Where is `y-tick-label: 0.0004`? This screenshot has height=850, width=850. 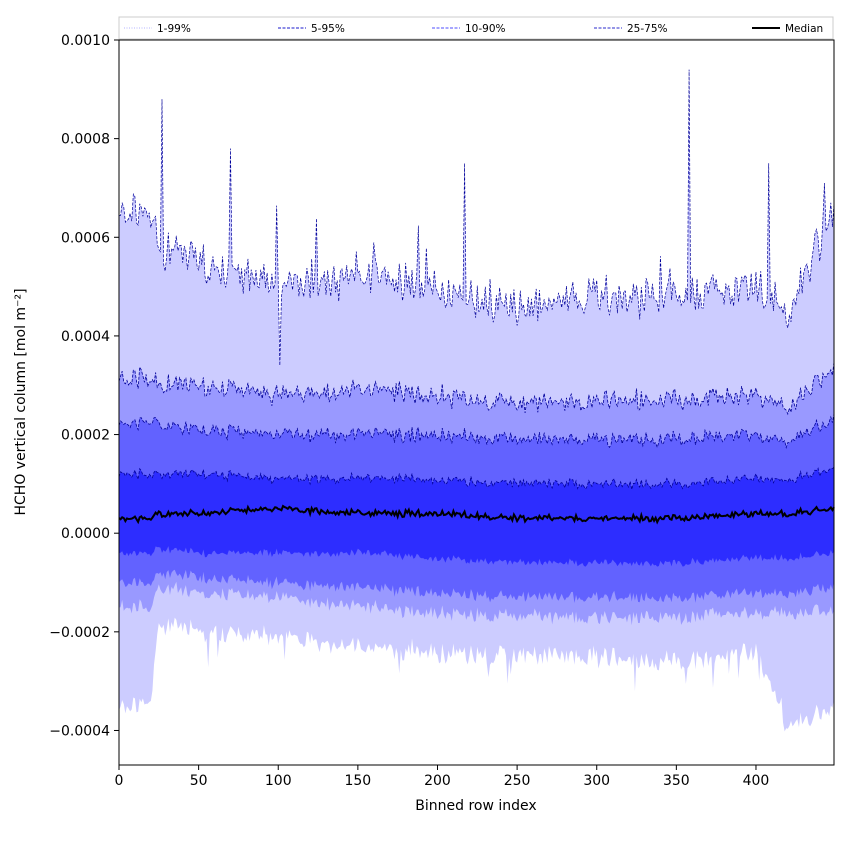
y-tick-label: 0.0004 is located at coordinates (85, 337).